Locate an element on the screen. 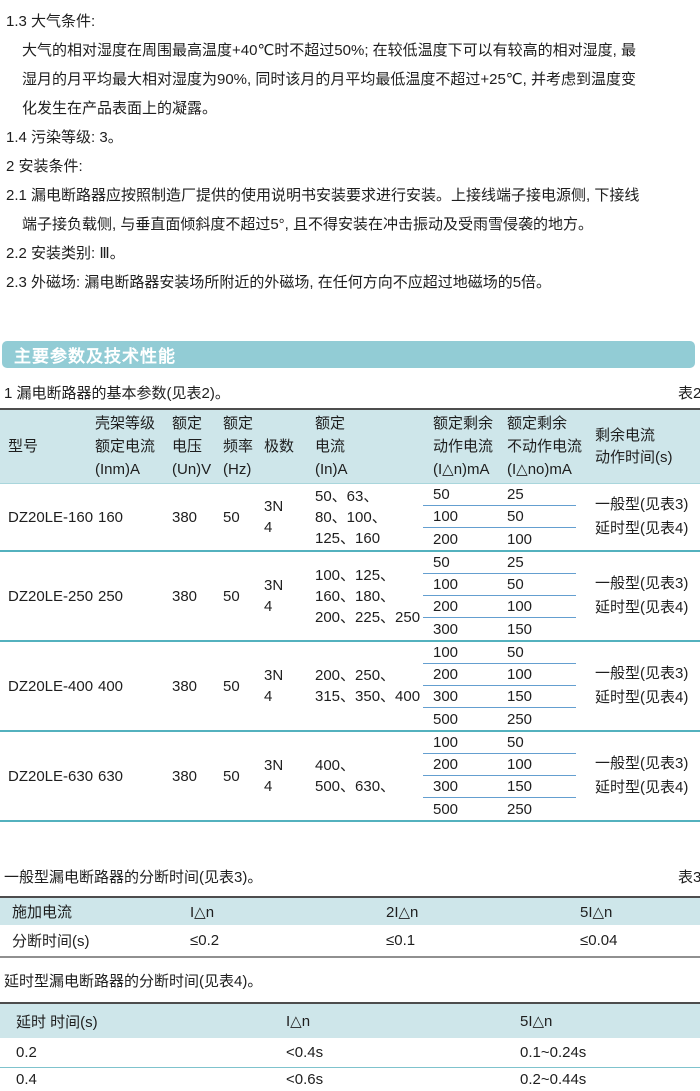 This screenshot has width=700, height=1091. table2-caption: 1 漏电断路器的基本参数(见表2)。 is located at coordinates (117, 393).